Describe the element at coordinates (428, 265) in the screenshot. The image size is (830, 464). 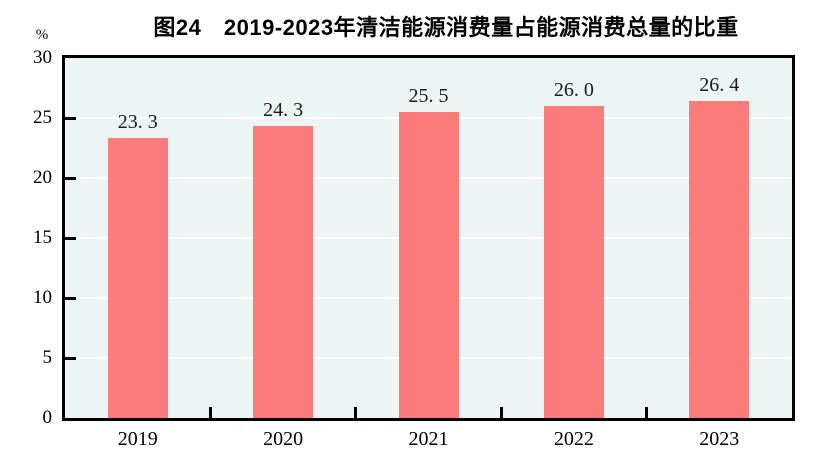
I see `bar-2021` at that location.